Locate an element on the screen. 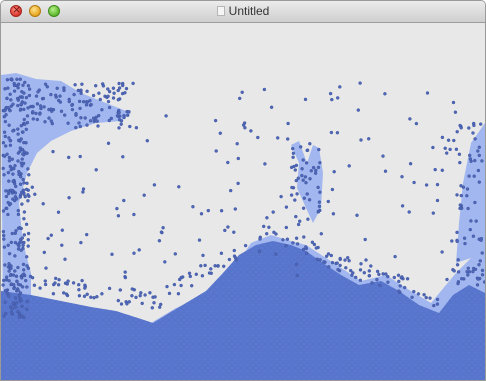  minimize-icon is located at coordinates (35, 11).